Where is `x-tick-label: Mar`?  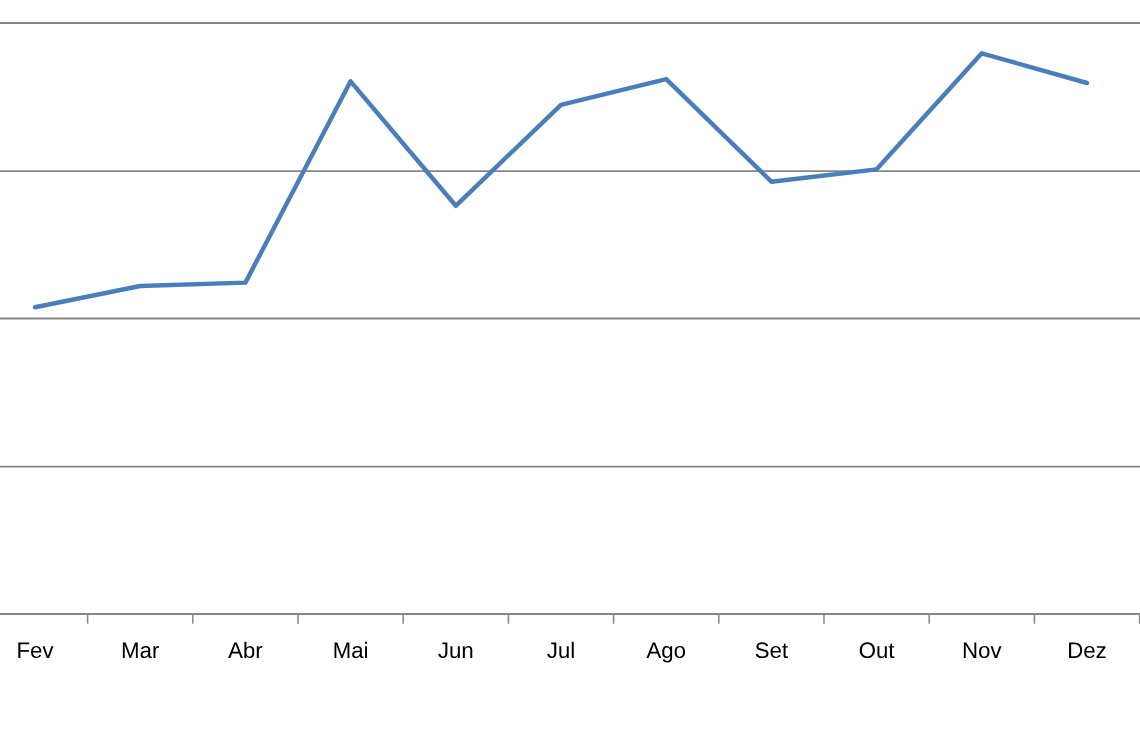 x-tick-label: Mar is located at coordinates (140, 650).